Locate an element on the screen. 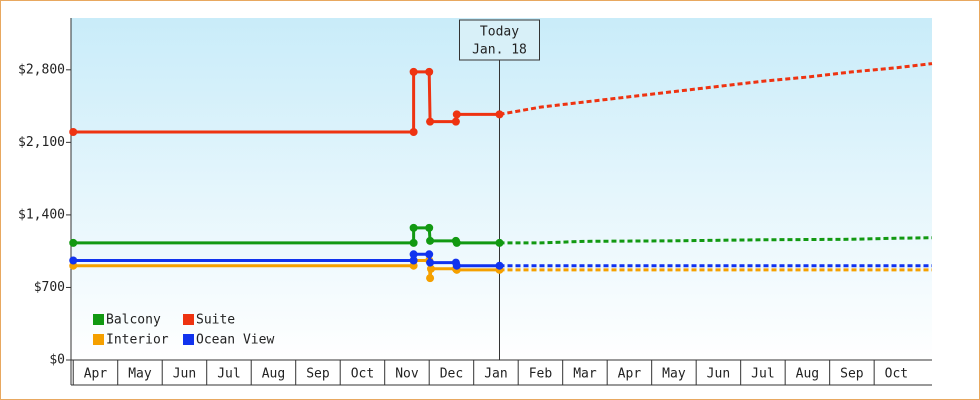 Image resolution: width=980 pixels, height=400 pixels. x-tick-label: Feb is located at coordinates (541, 374).